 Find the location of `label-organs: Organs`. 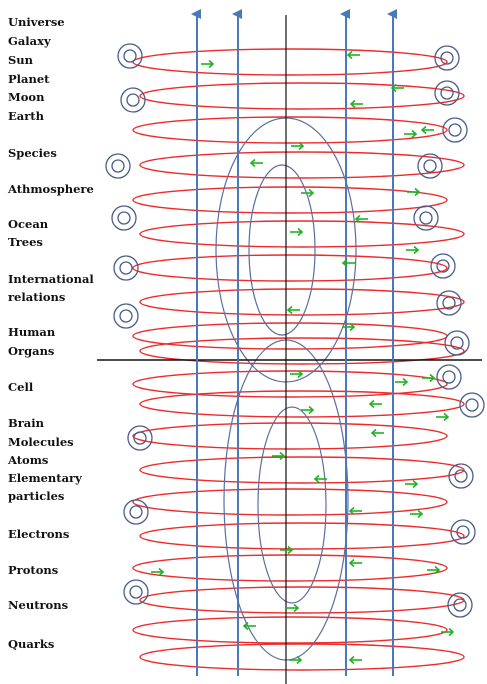

label-organs: Organs is located at coordinates (31, 351).